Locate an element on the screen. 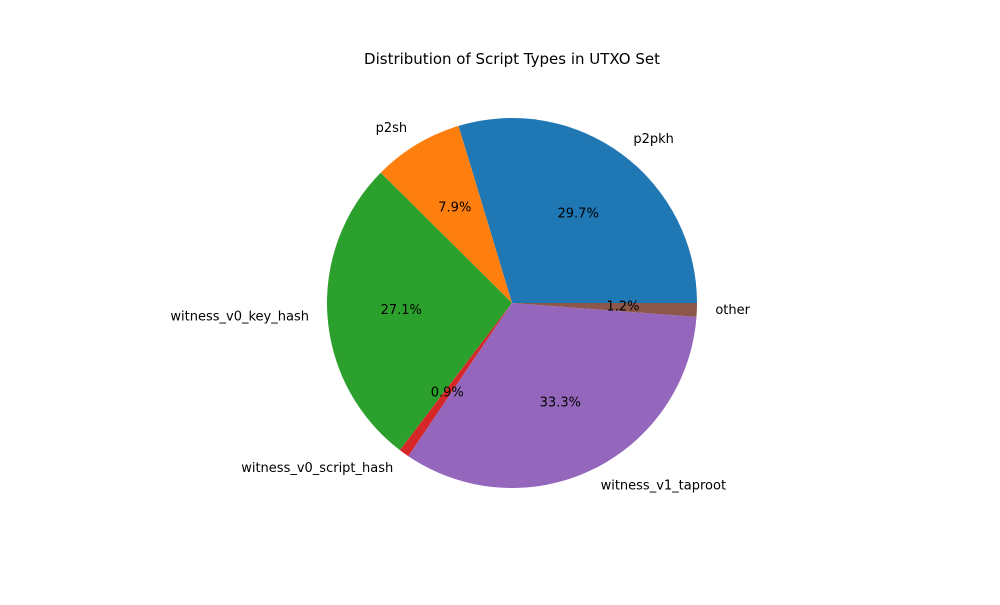 The height and width of the screenshot is (605, 1000). pie-slice-witness-v0-key-hash is located at coordinates (419, 311).